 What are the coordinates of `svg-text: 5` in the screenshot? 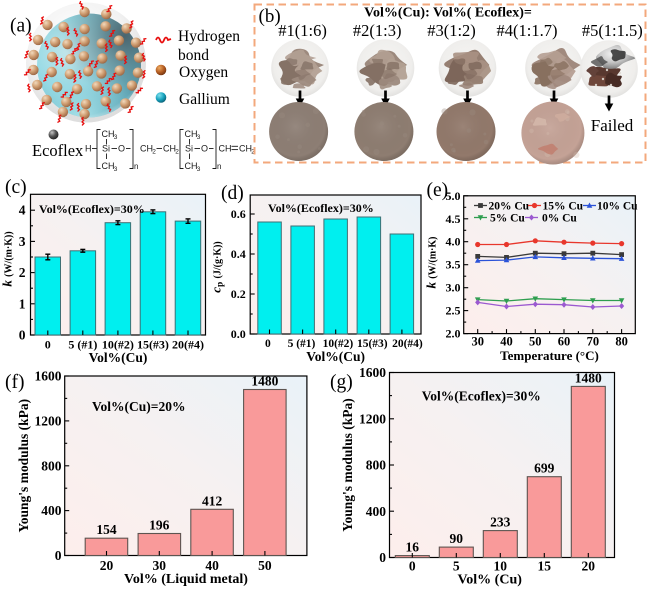 It's located at (456, 566).